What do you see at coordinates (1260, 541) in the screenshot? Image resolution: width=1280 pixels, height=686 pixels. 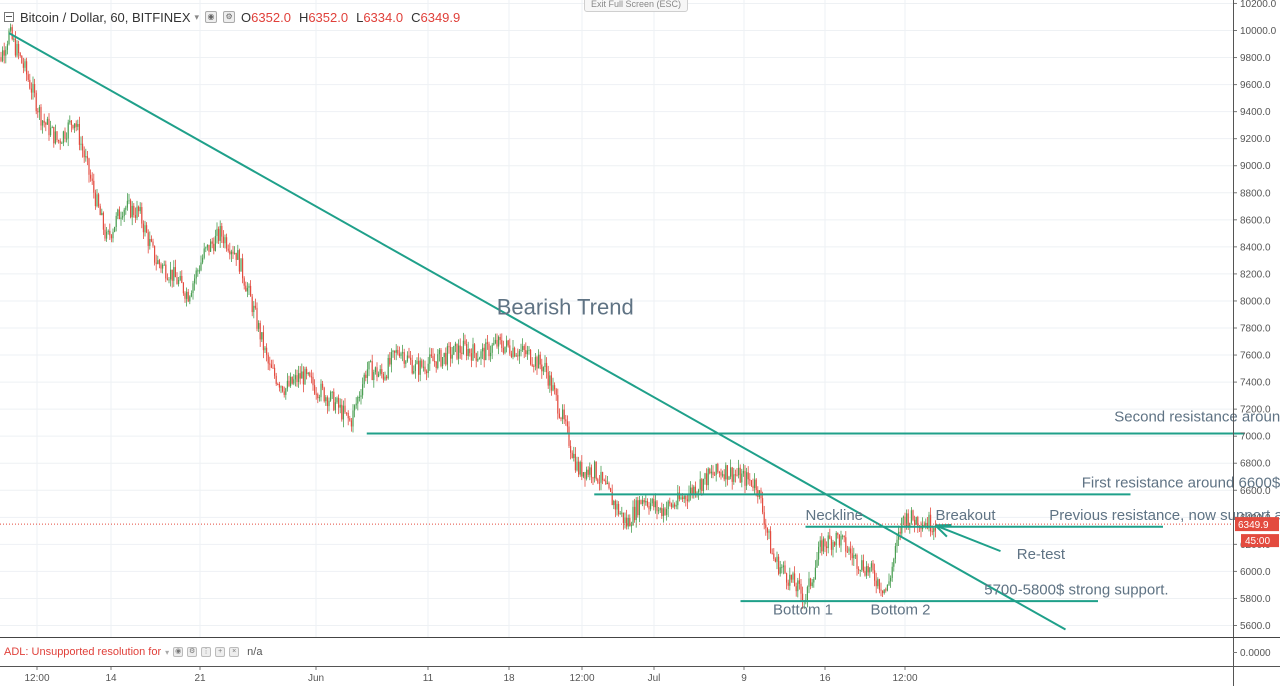 I see `countdown-tag` at bounding box center [1260, 541].